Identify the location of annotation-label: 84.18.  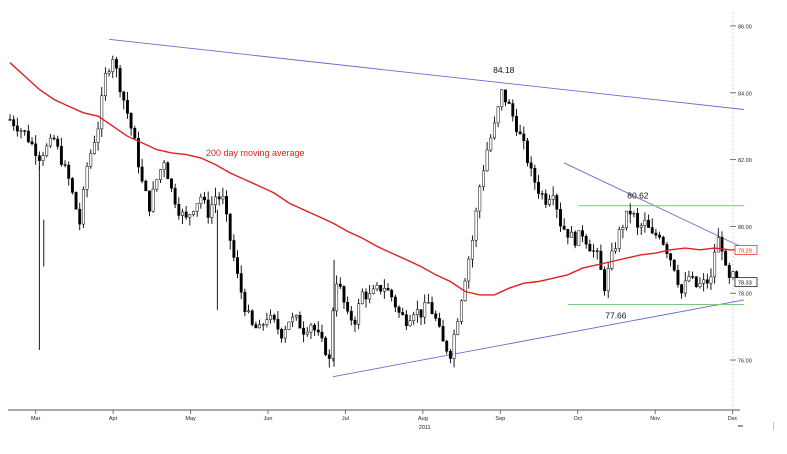
(504, 70).